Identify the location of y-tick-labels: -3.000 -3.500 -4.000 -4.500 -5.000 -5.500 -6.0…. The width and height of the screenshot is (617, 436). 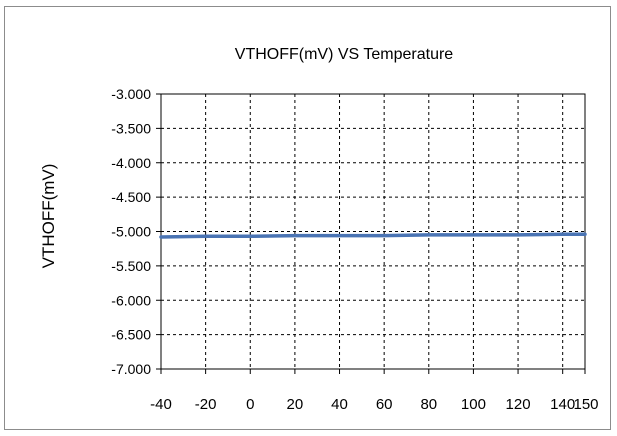
(131, 231).